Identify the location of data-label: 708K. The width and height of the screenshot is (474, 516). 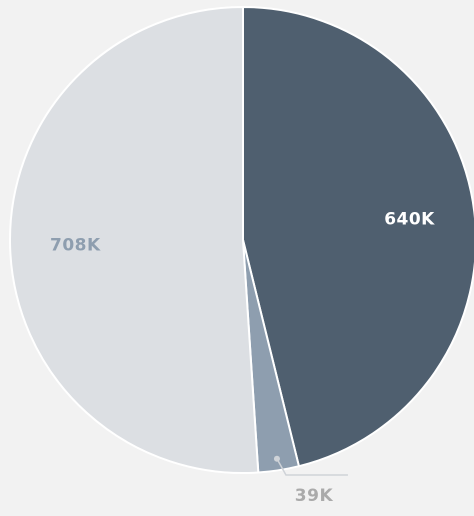
(75, 246).